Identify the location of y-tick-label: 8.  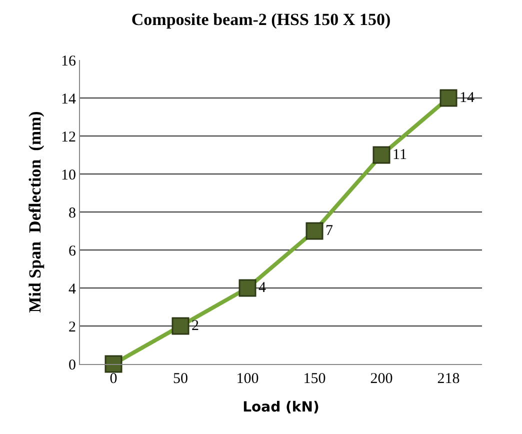
(72, 213).